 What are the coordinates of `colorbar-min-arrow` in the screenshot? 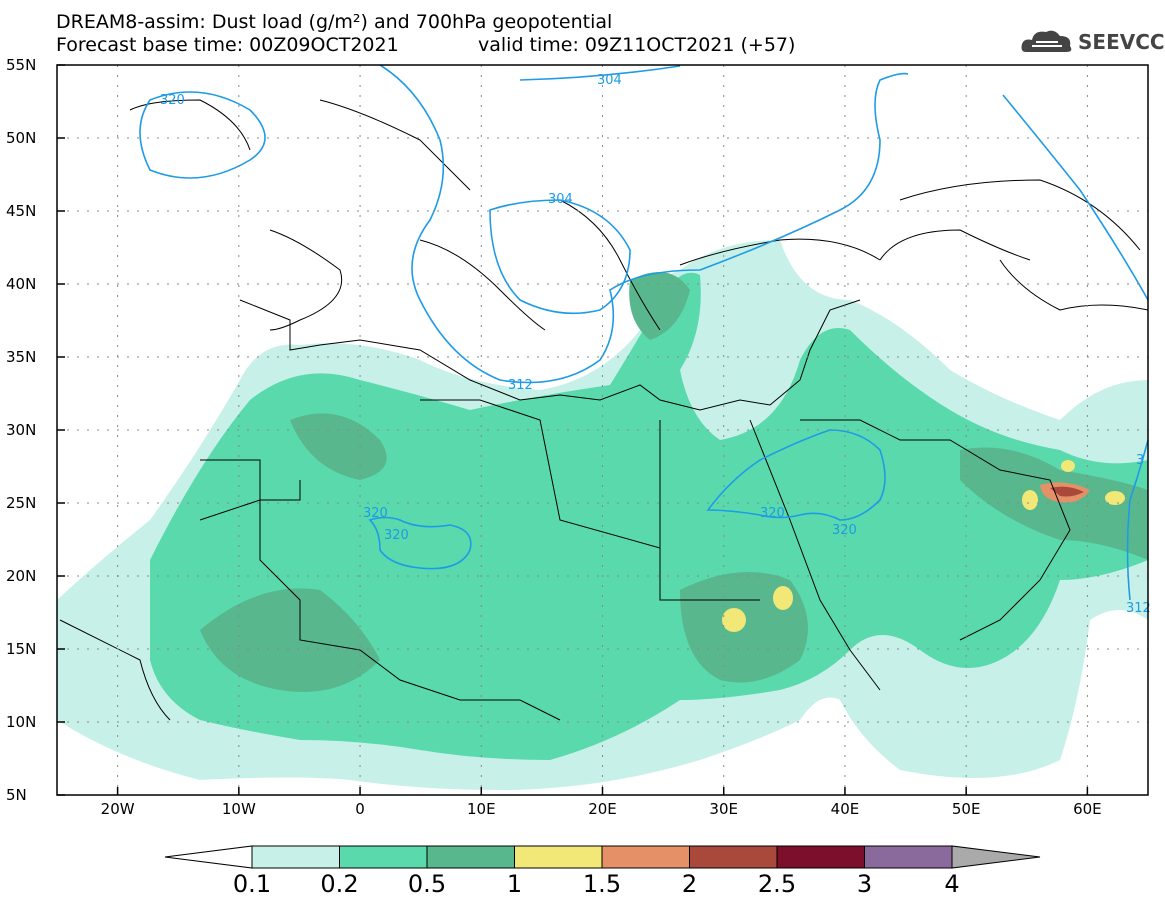 It's located at (208, 857).